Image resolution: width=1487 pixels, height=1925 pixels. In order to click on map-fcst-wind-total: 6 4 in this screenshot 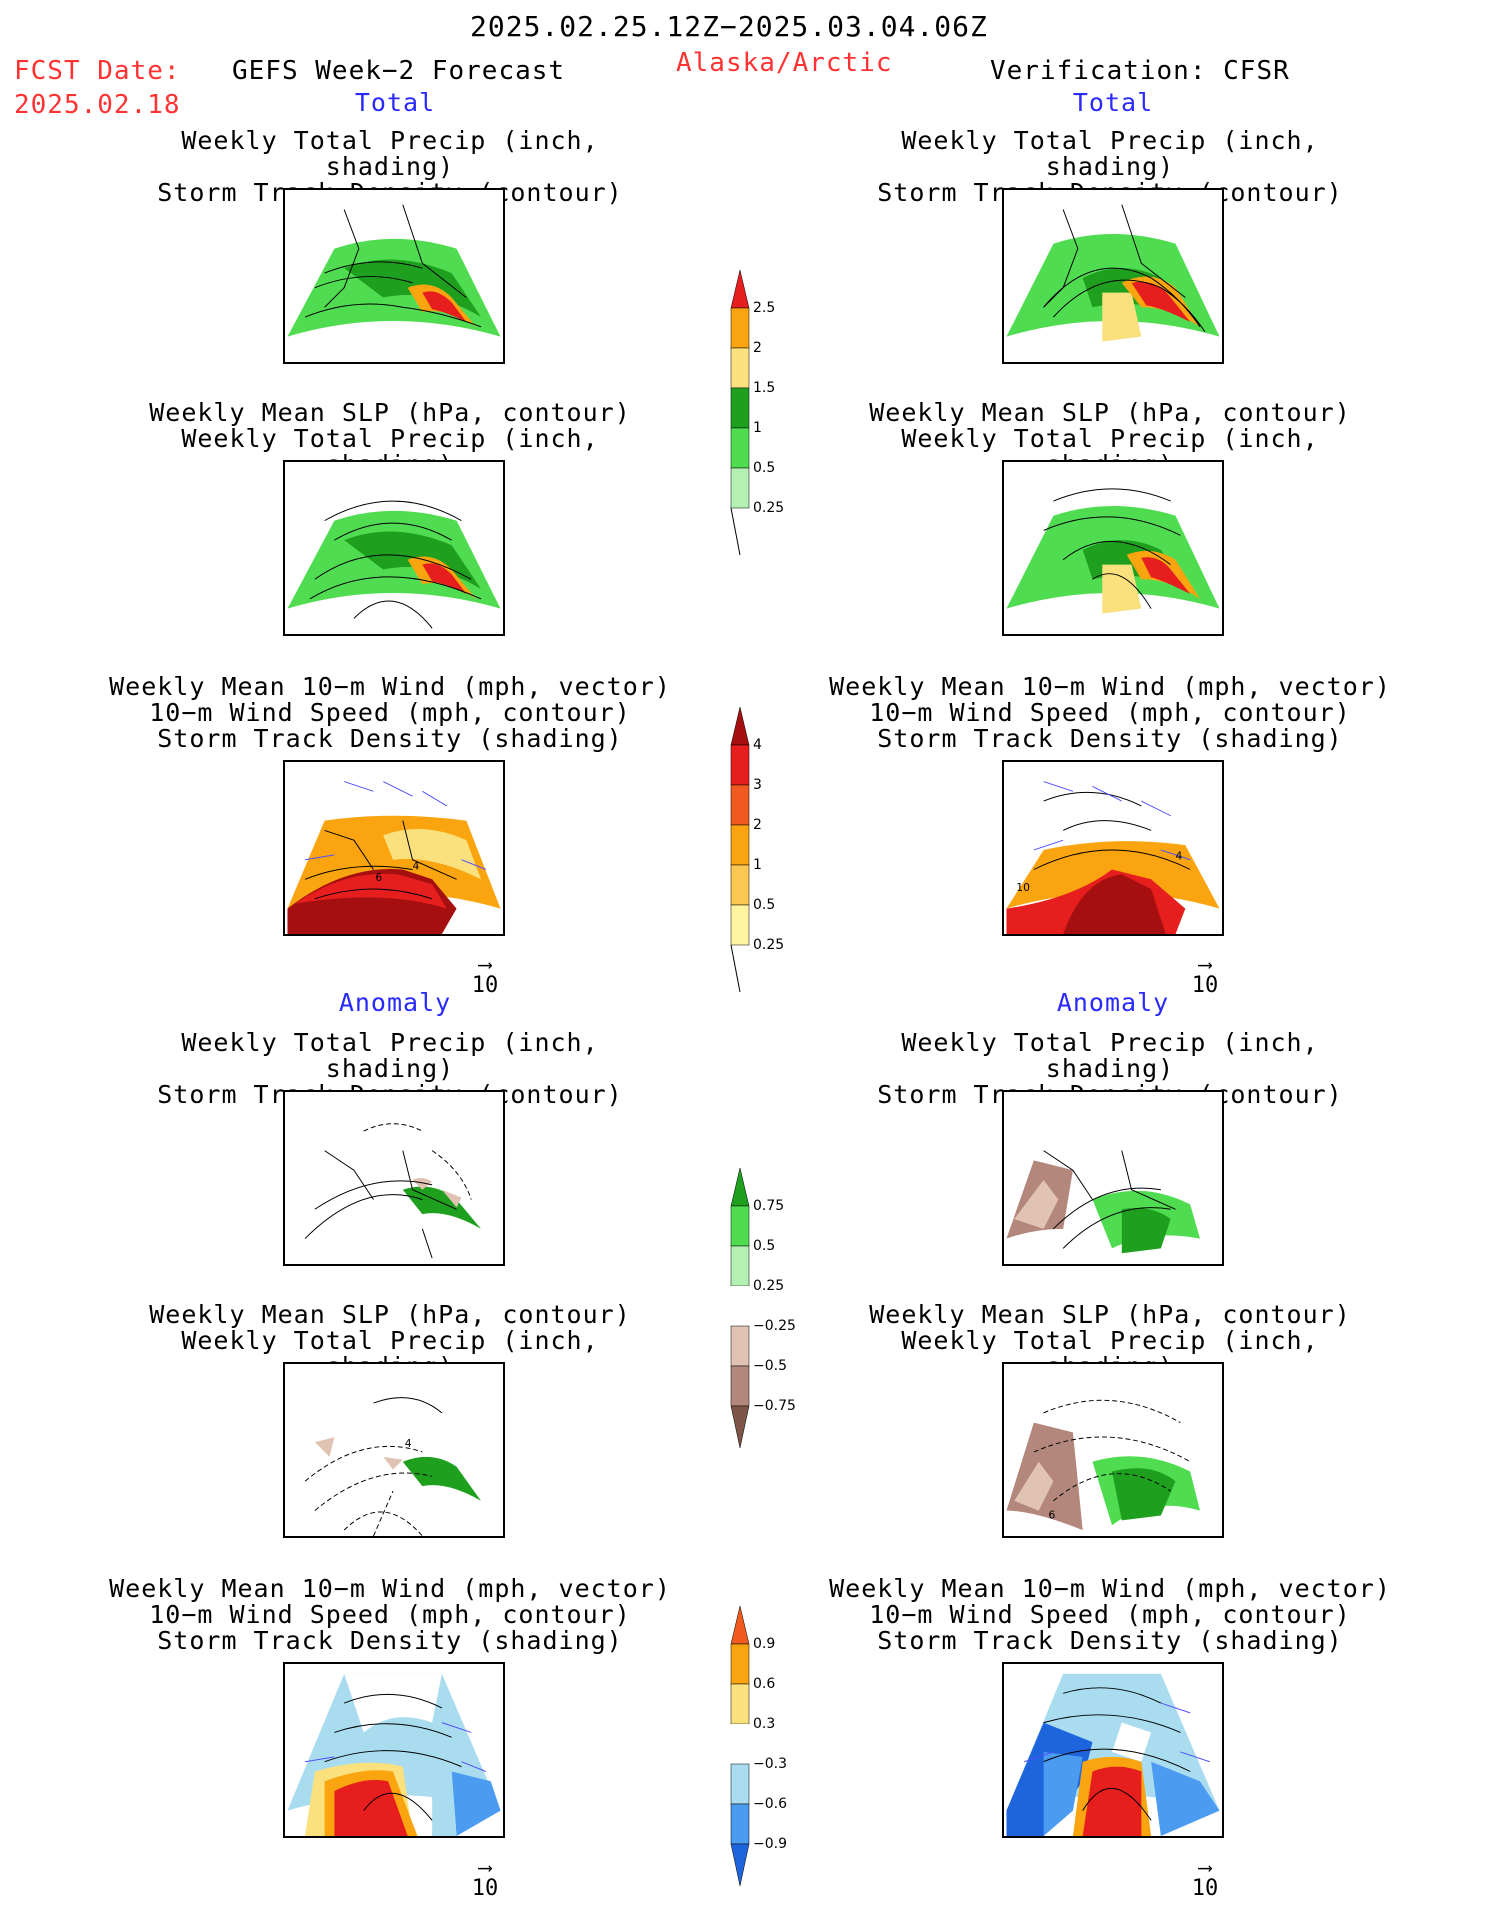, I will do `click(394, 848)`.